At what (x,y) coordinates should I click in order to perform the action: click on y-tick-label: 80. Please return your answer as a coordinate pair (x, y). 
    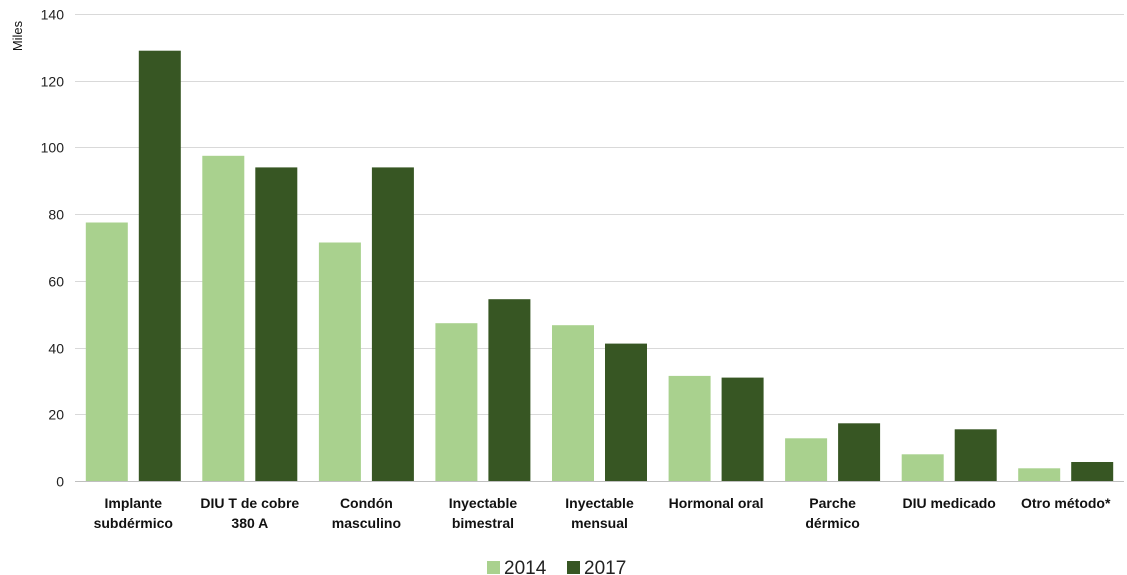
    Looking at the image, I should click on (56, 215).